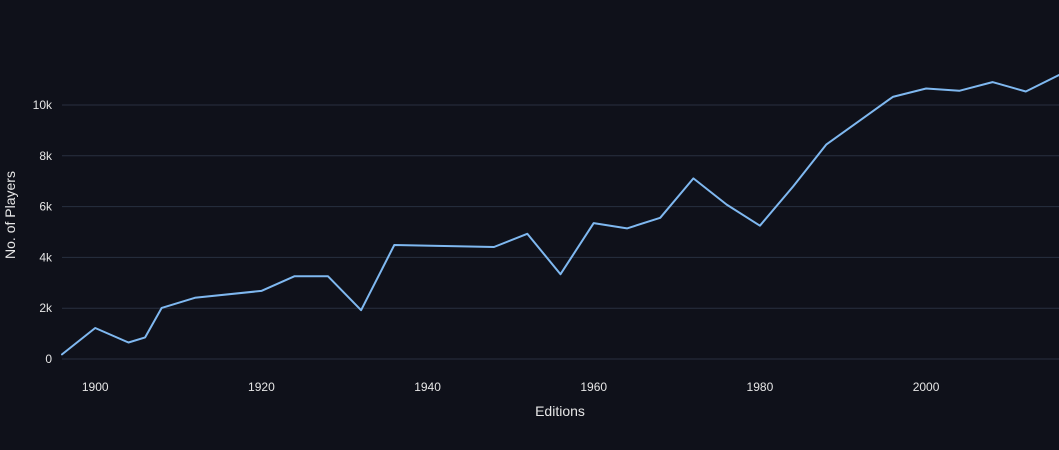  I want to click on y-tick-label: 2k, so click(46, 308).